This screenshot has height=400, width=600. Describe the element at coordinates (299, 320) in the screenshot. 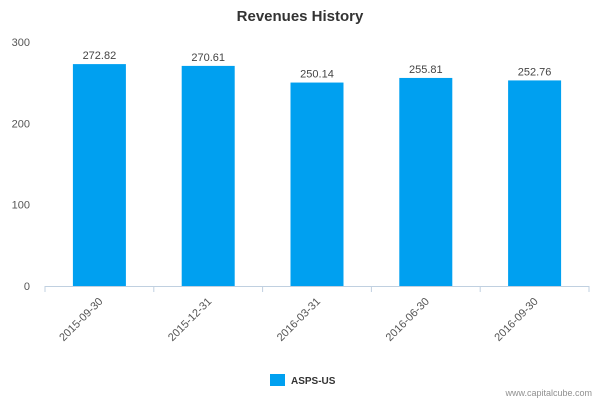

I see `x-tick-label: 2016-03-31` at that location.